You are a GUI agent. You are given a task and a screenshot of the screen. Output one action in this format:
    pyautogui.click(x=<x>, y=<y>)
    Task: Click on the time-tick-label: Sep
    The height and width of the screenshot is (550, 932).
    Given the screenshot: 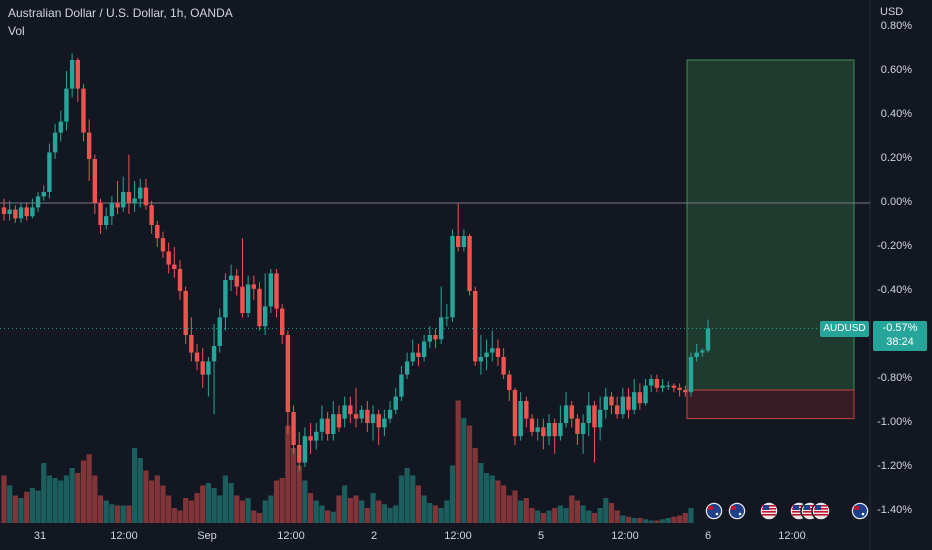 What is the action you would take?
    pyautogui.click(x=207, y=536)
    